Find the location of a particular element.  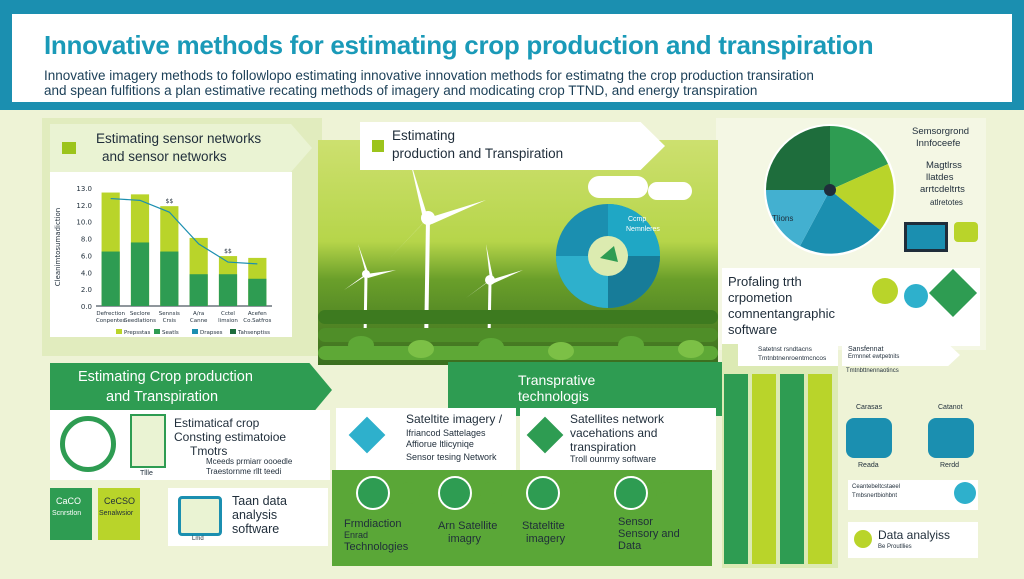

side-label: arrtcdeltrts is located at coordinates (942, 189).